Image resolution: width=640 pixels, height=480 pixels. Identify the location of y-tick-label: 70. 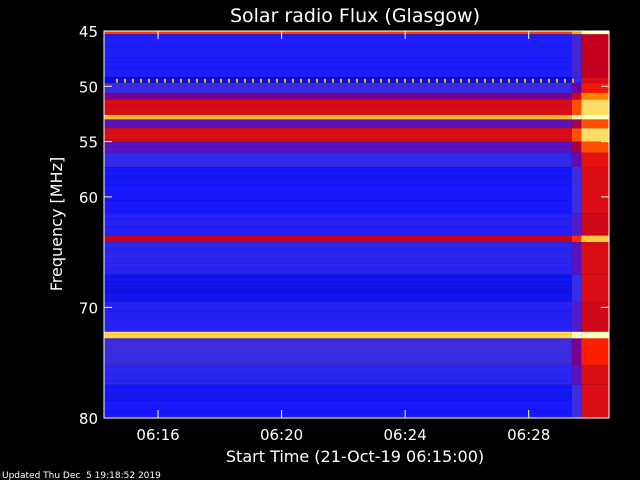
(88, 308).